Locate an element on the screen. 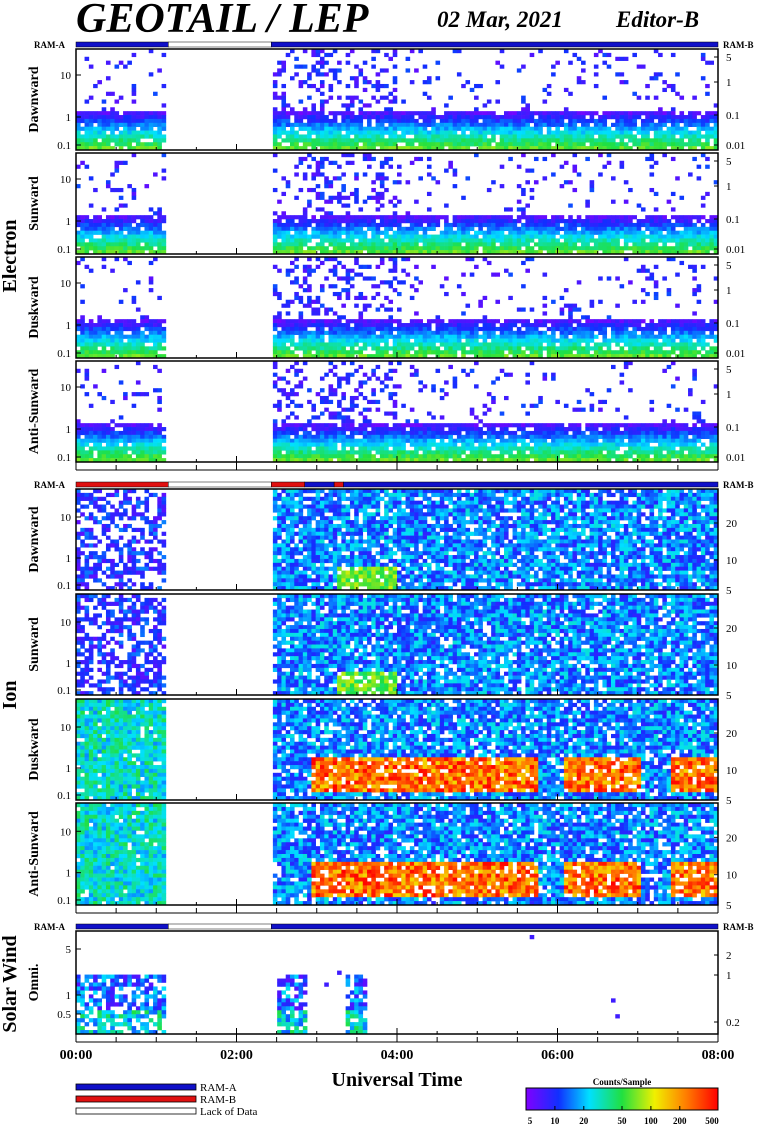 This screenshot has height=1128, width=762. editor-label: Editor-B is located at coordinates (657, 19).